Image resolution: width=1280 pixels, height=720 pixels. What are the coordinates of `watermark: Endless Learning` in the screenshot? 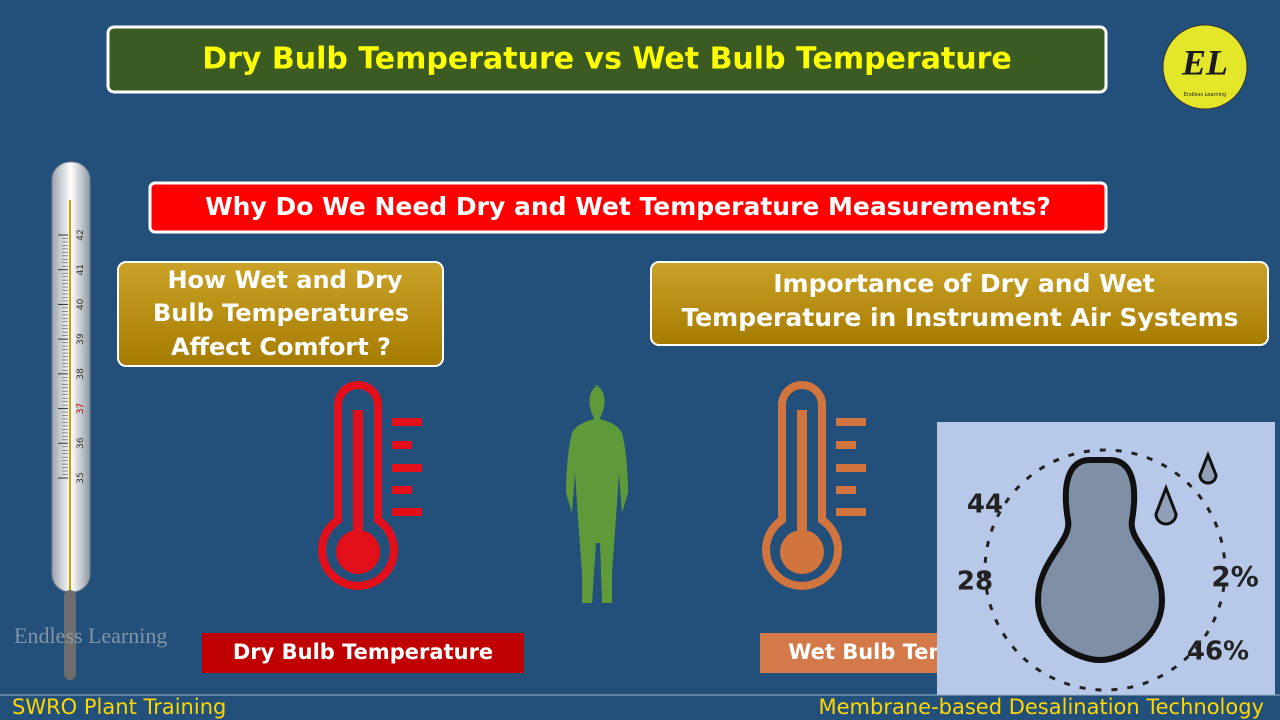 It's located at (90, 635).